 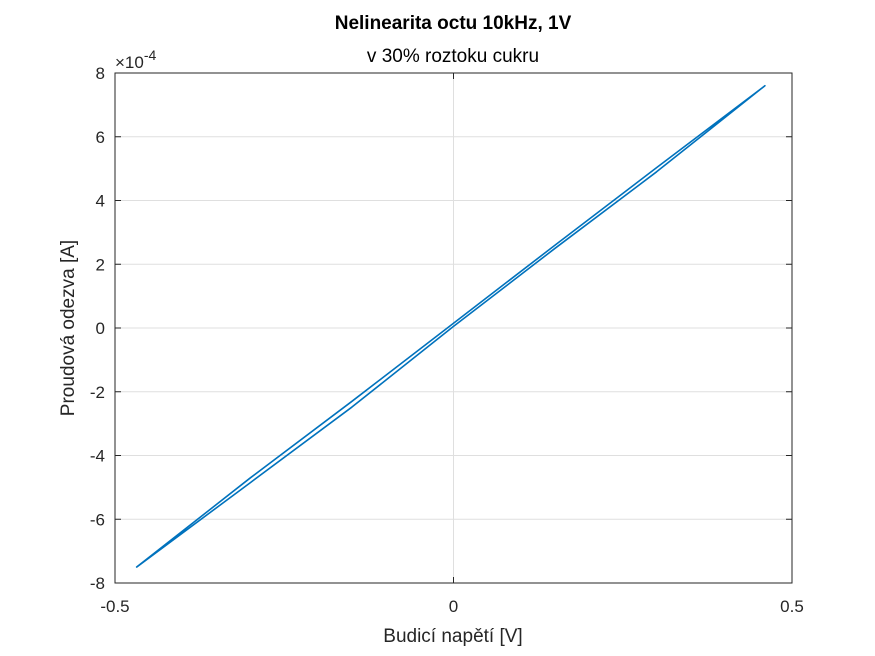 I want to click on y-tick-label: 4, so click(x=100, y=201).